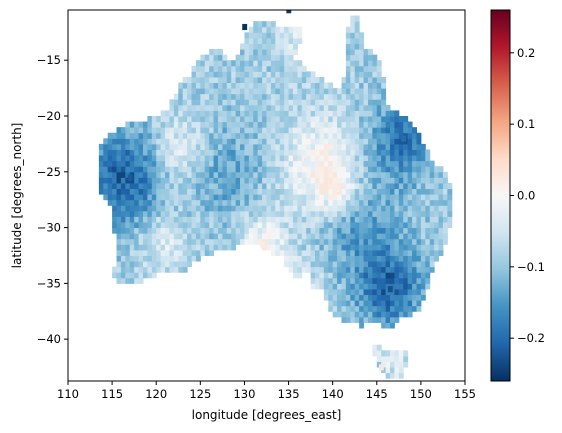 Image resolution: width=562 pixels, height=433 pixels. I want to click on y-tick-label: −25, so click(49, 172).